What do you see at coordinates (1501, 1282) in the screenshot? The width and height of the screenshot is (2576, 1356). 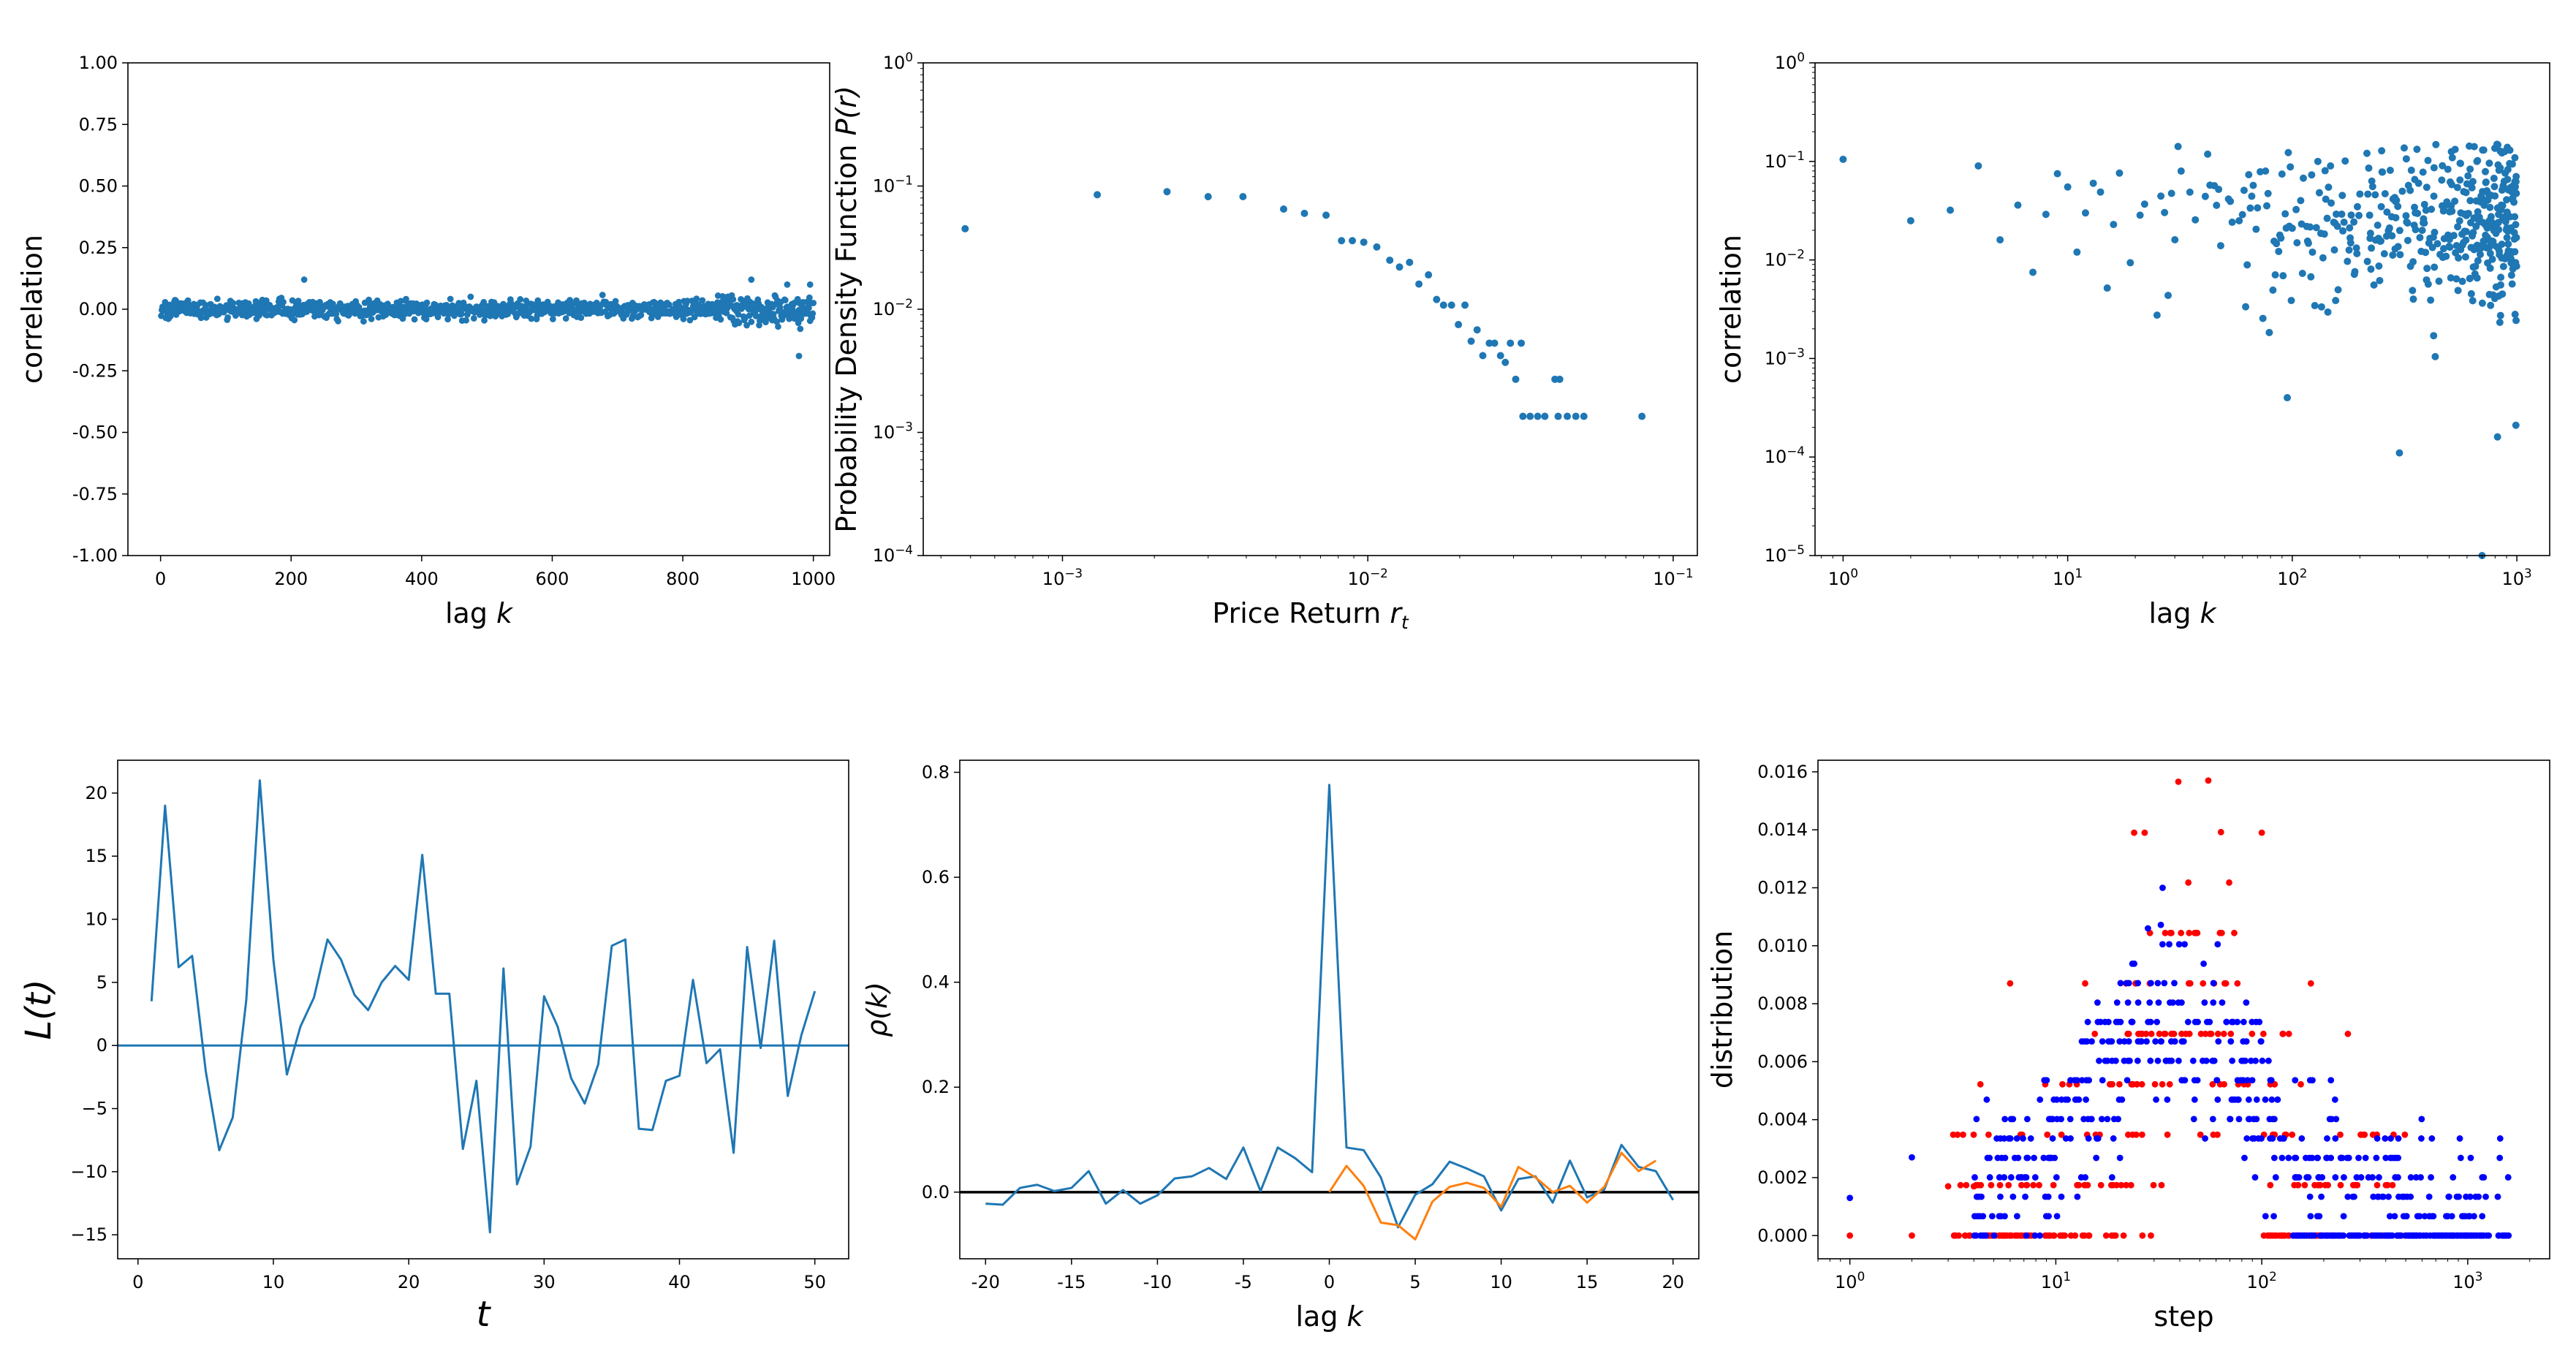 I see `x-tick-label: 10` at bounding box center [1501, 1282].